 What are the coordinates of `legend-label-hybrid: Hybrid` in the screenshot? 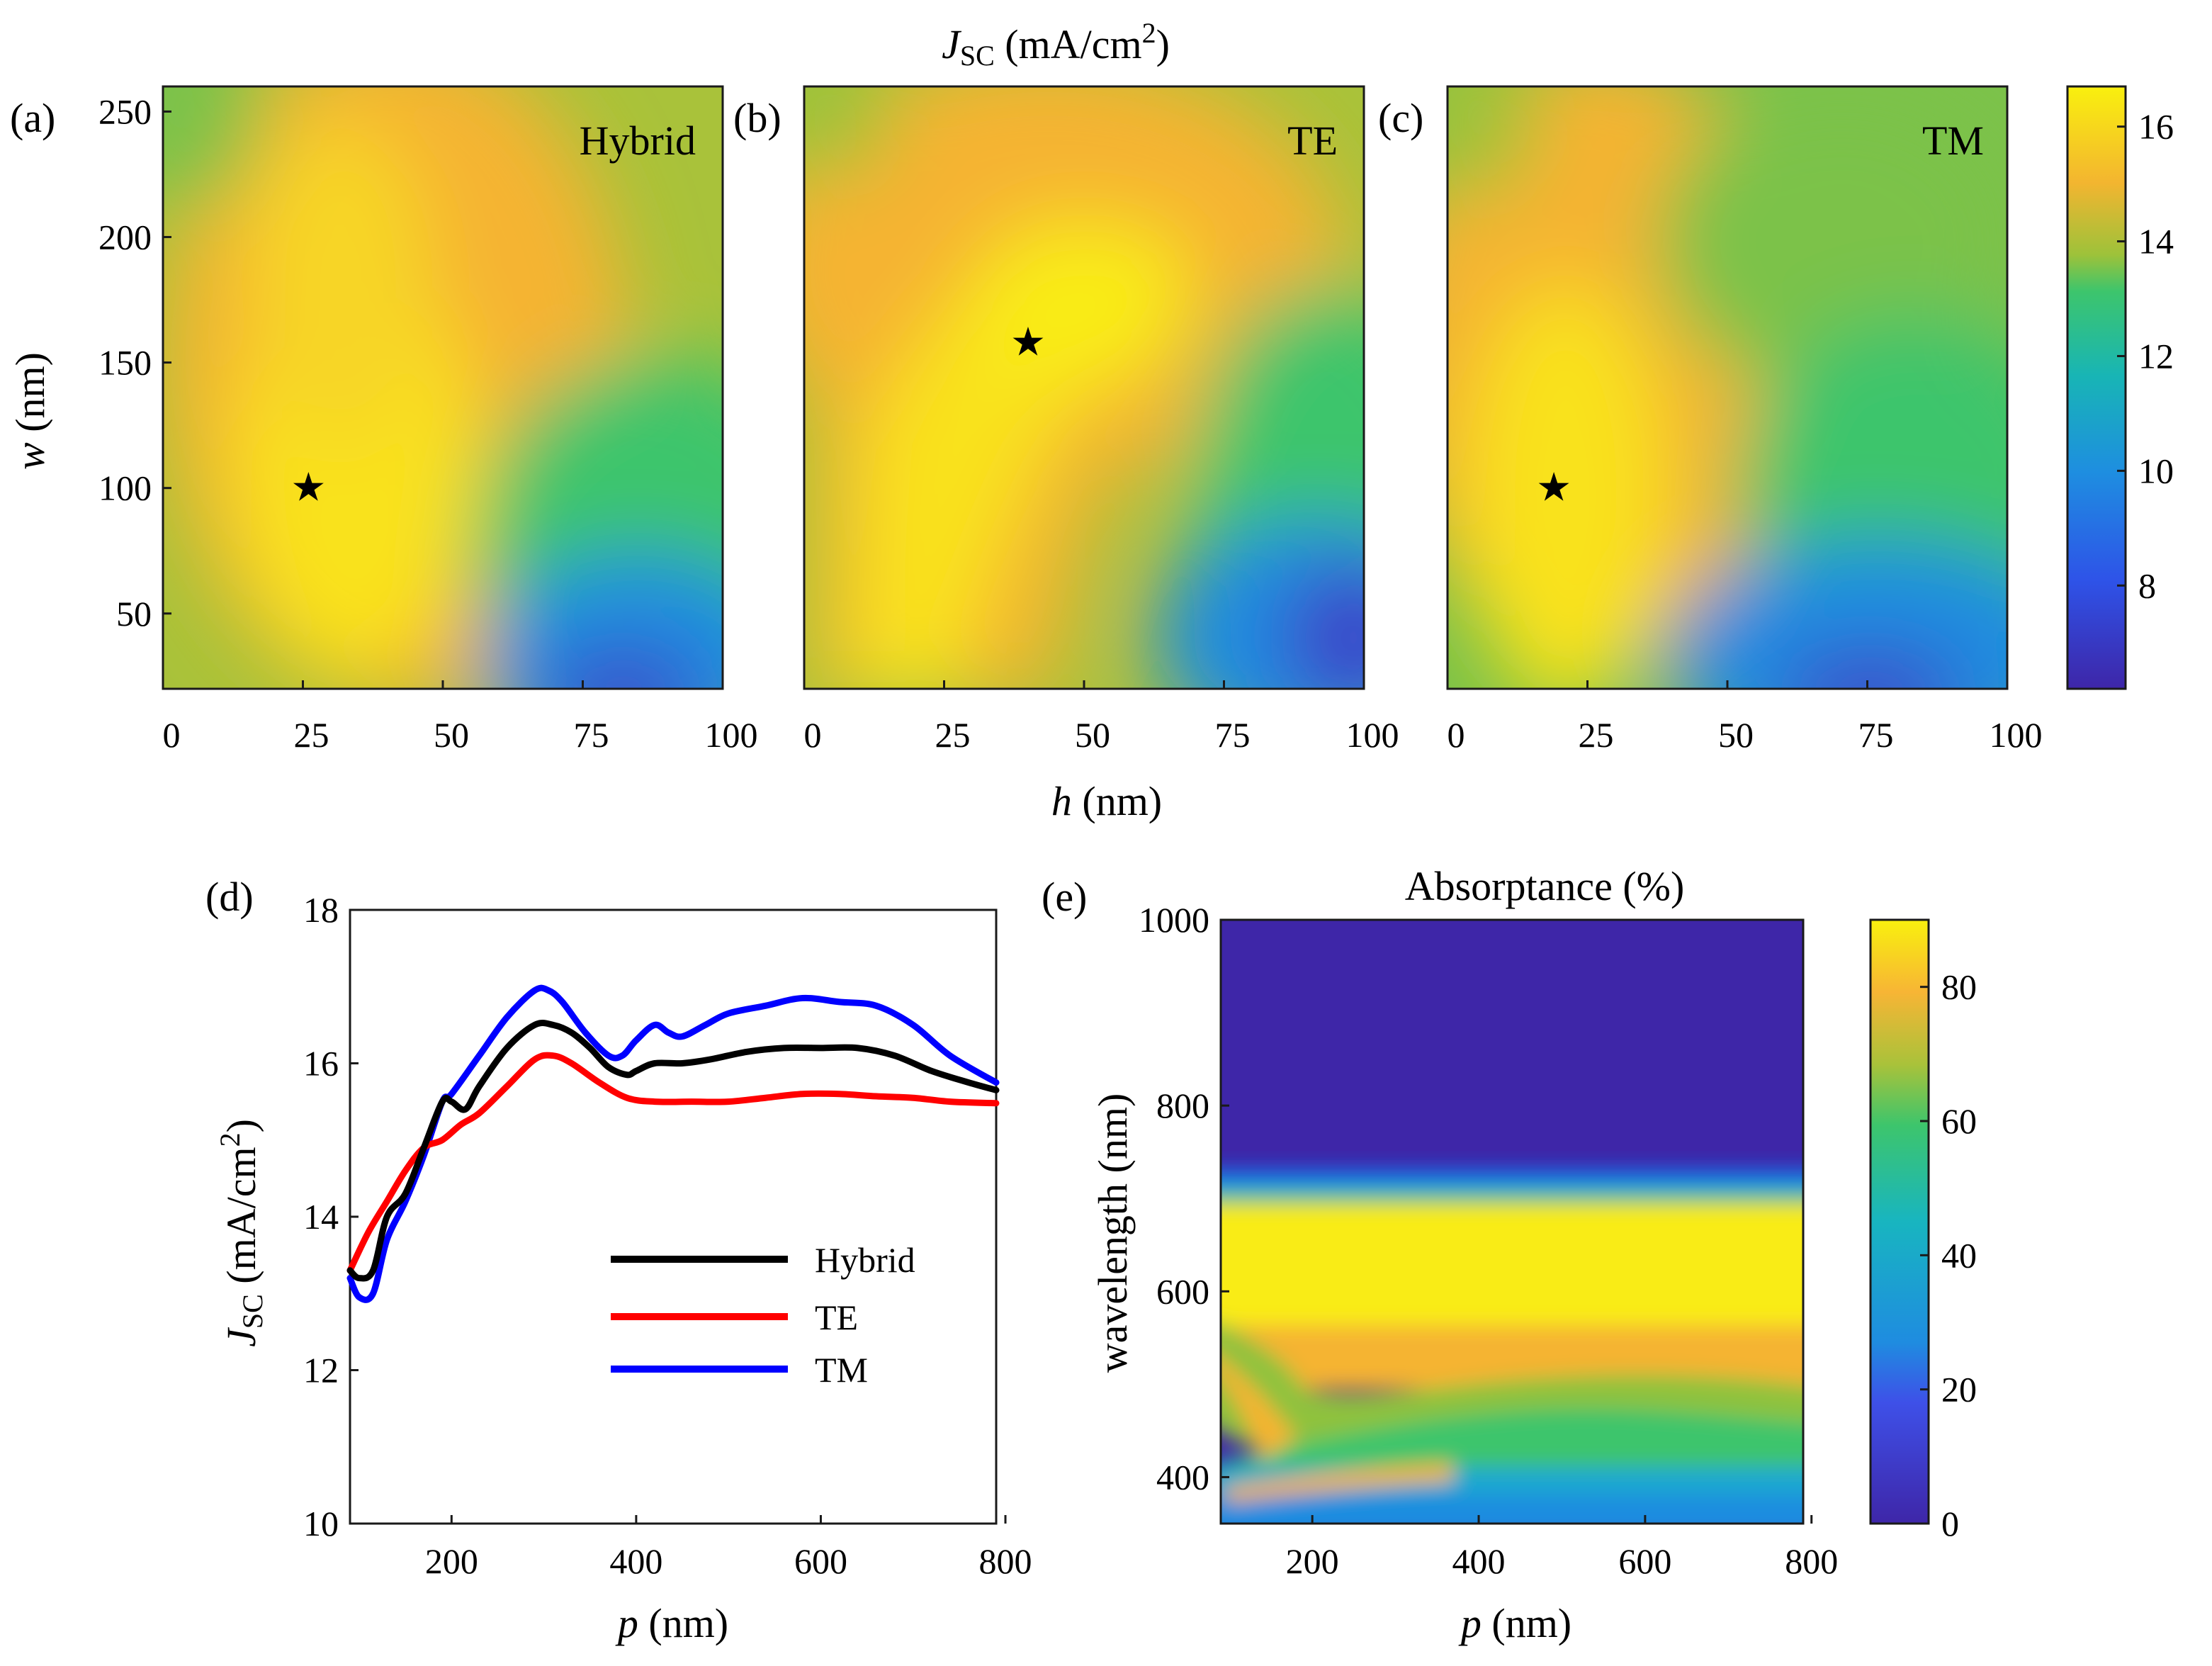 It's located at (865, 1260).